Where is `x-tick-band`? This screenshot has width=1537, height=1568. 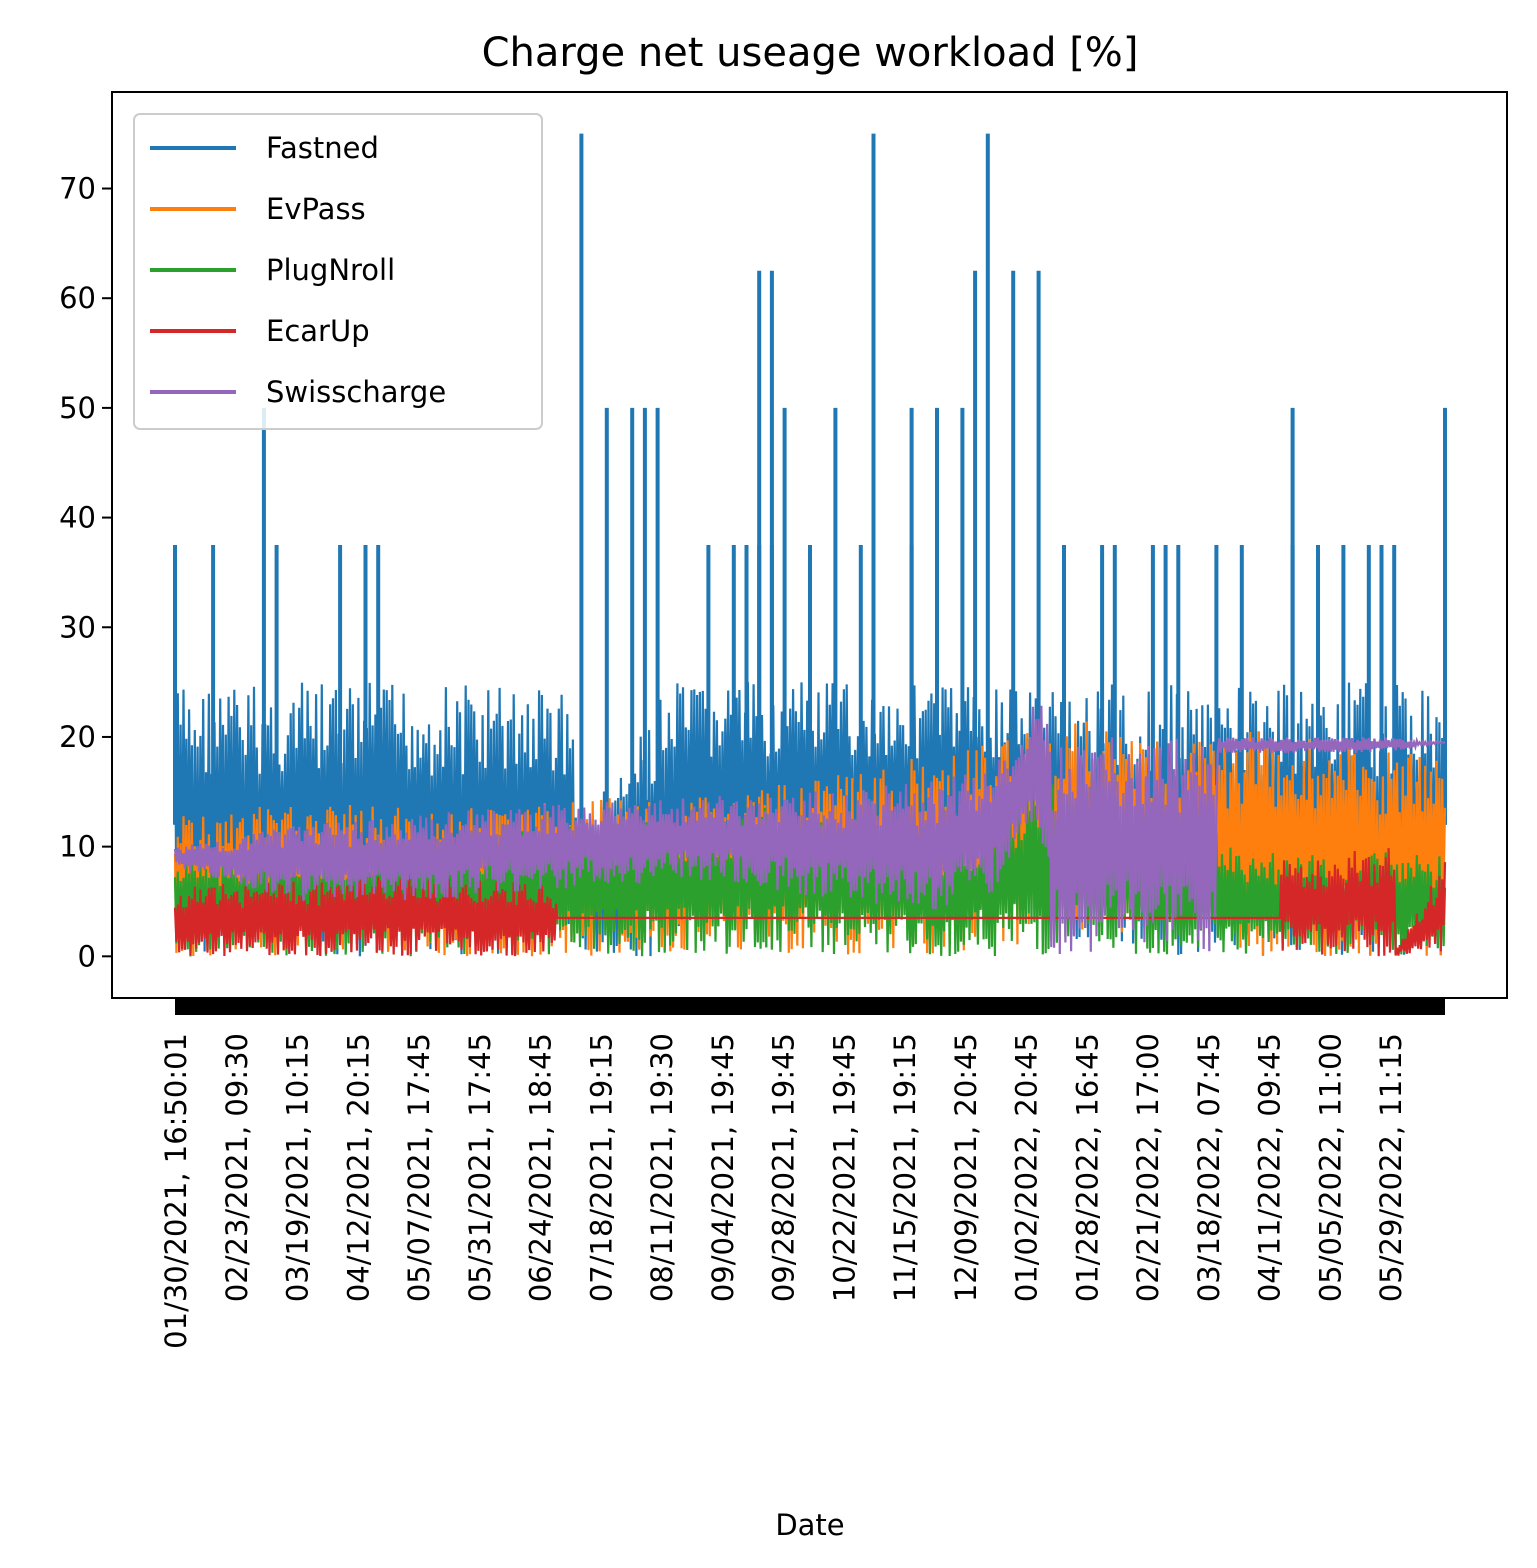 x-tick-band is located at coordinates (810, 1006).